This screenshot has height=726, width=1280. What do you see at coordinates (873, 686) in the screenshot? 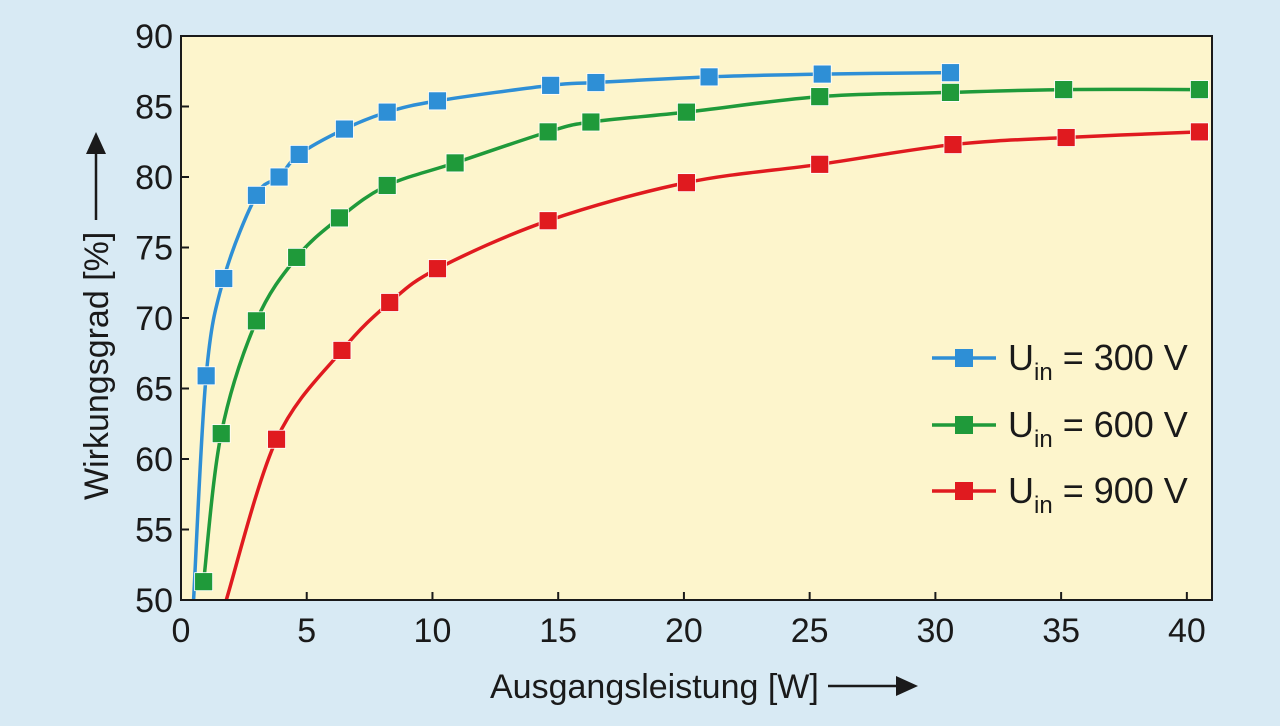
I see `x-axis-arrow` at bounding box center [873, 686].